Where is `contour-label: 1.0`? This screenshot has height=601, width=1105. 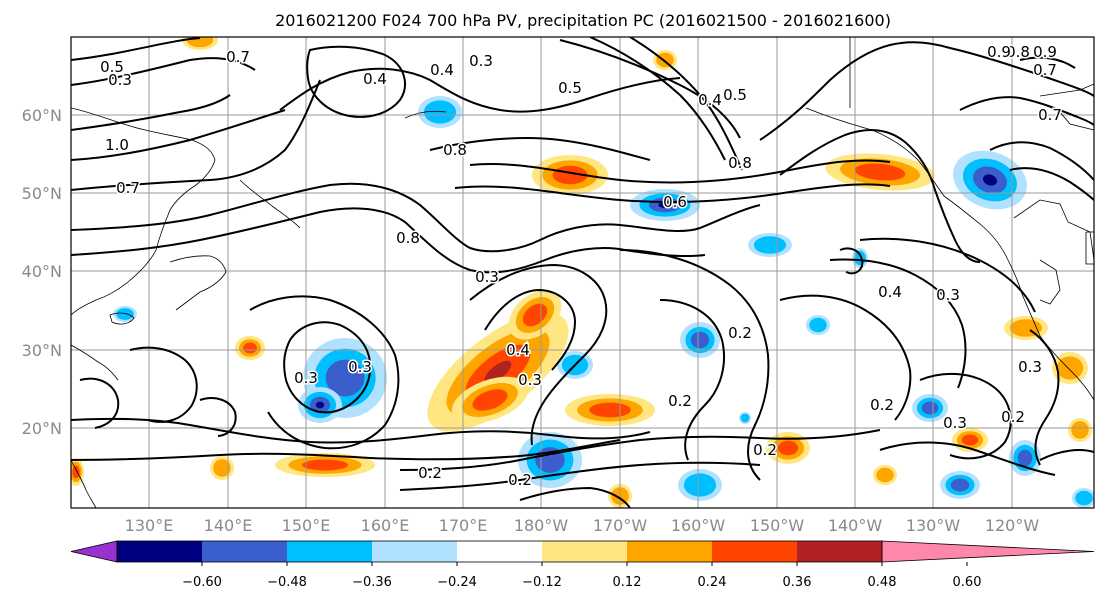
contour-label: 1.0 is located at coordinates (117, 145).